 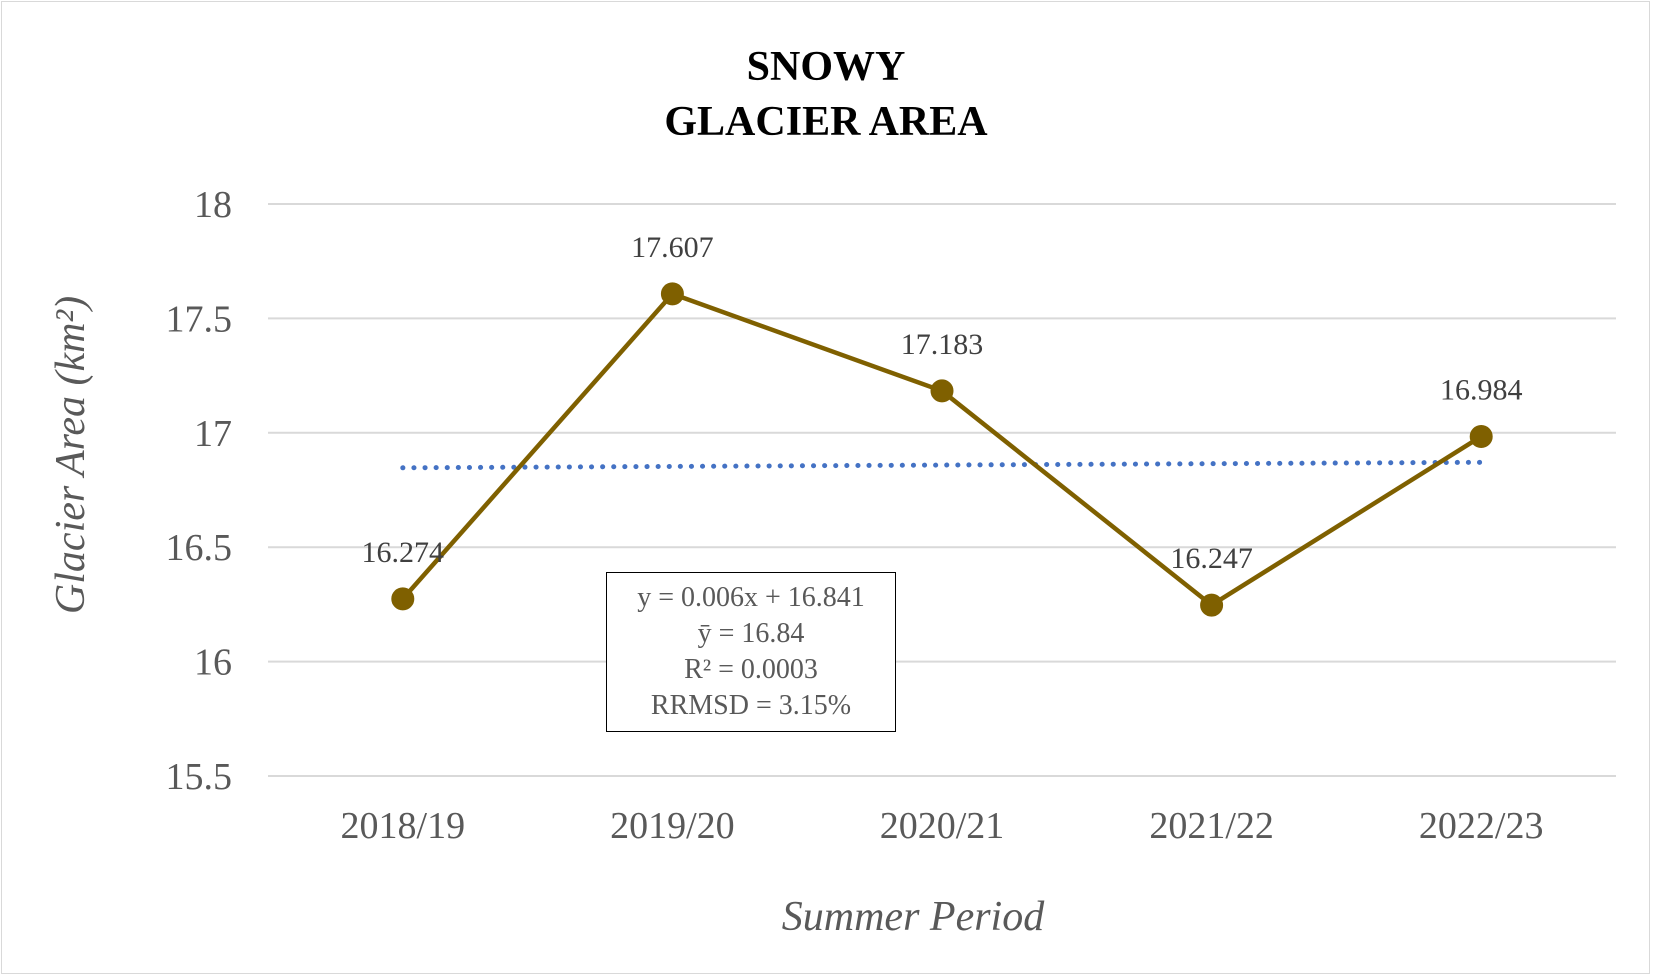 What do you see at coordinates (942, 826) in the screenshot?
I see `x-tick-label: 2020/21` at bounding box center [942, 826].